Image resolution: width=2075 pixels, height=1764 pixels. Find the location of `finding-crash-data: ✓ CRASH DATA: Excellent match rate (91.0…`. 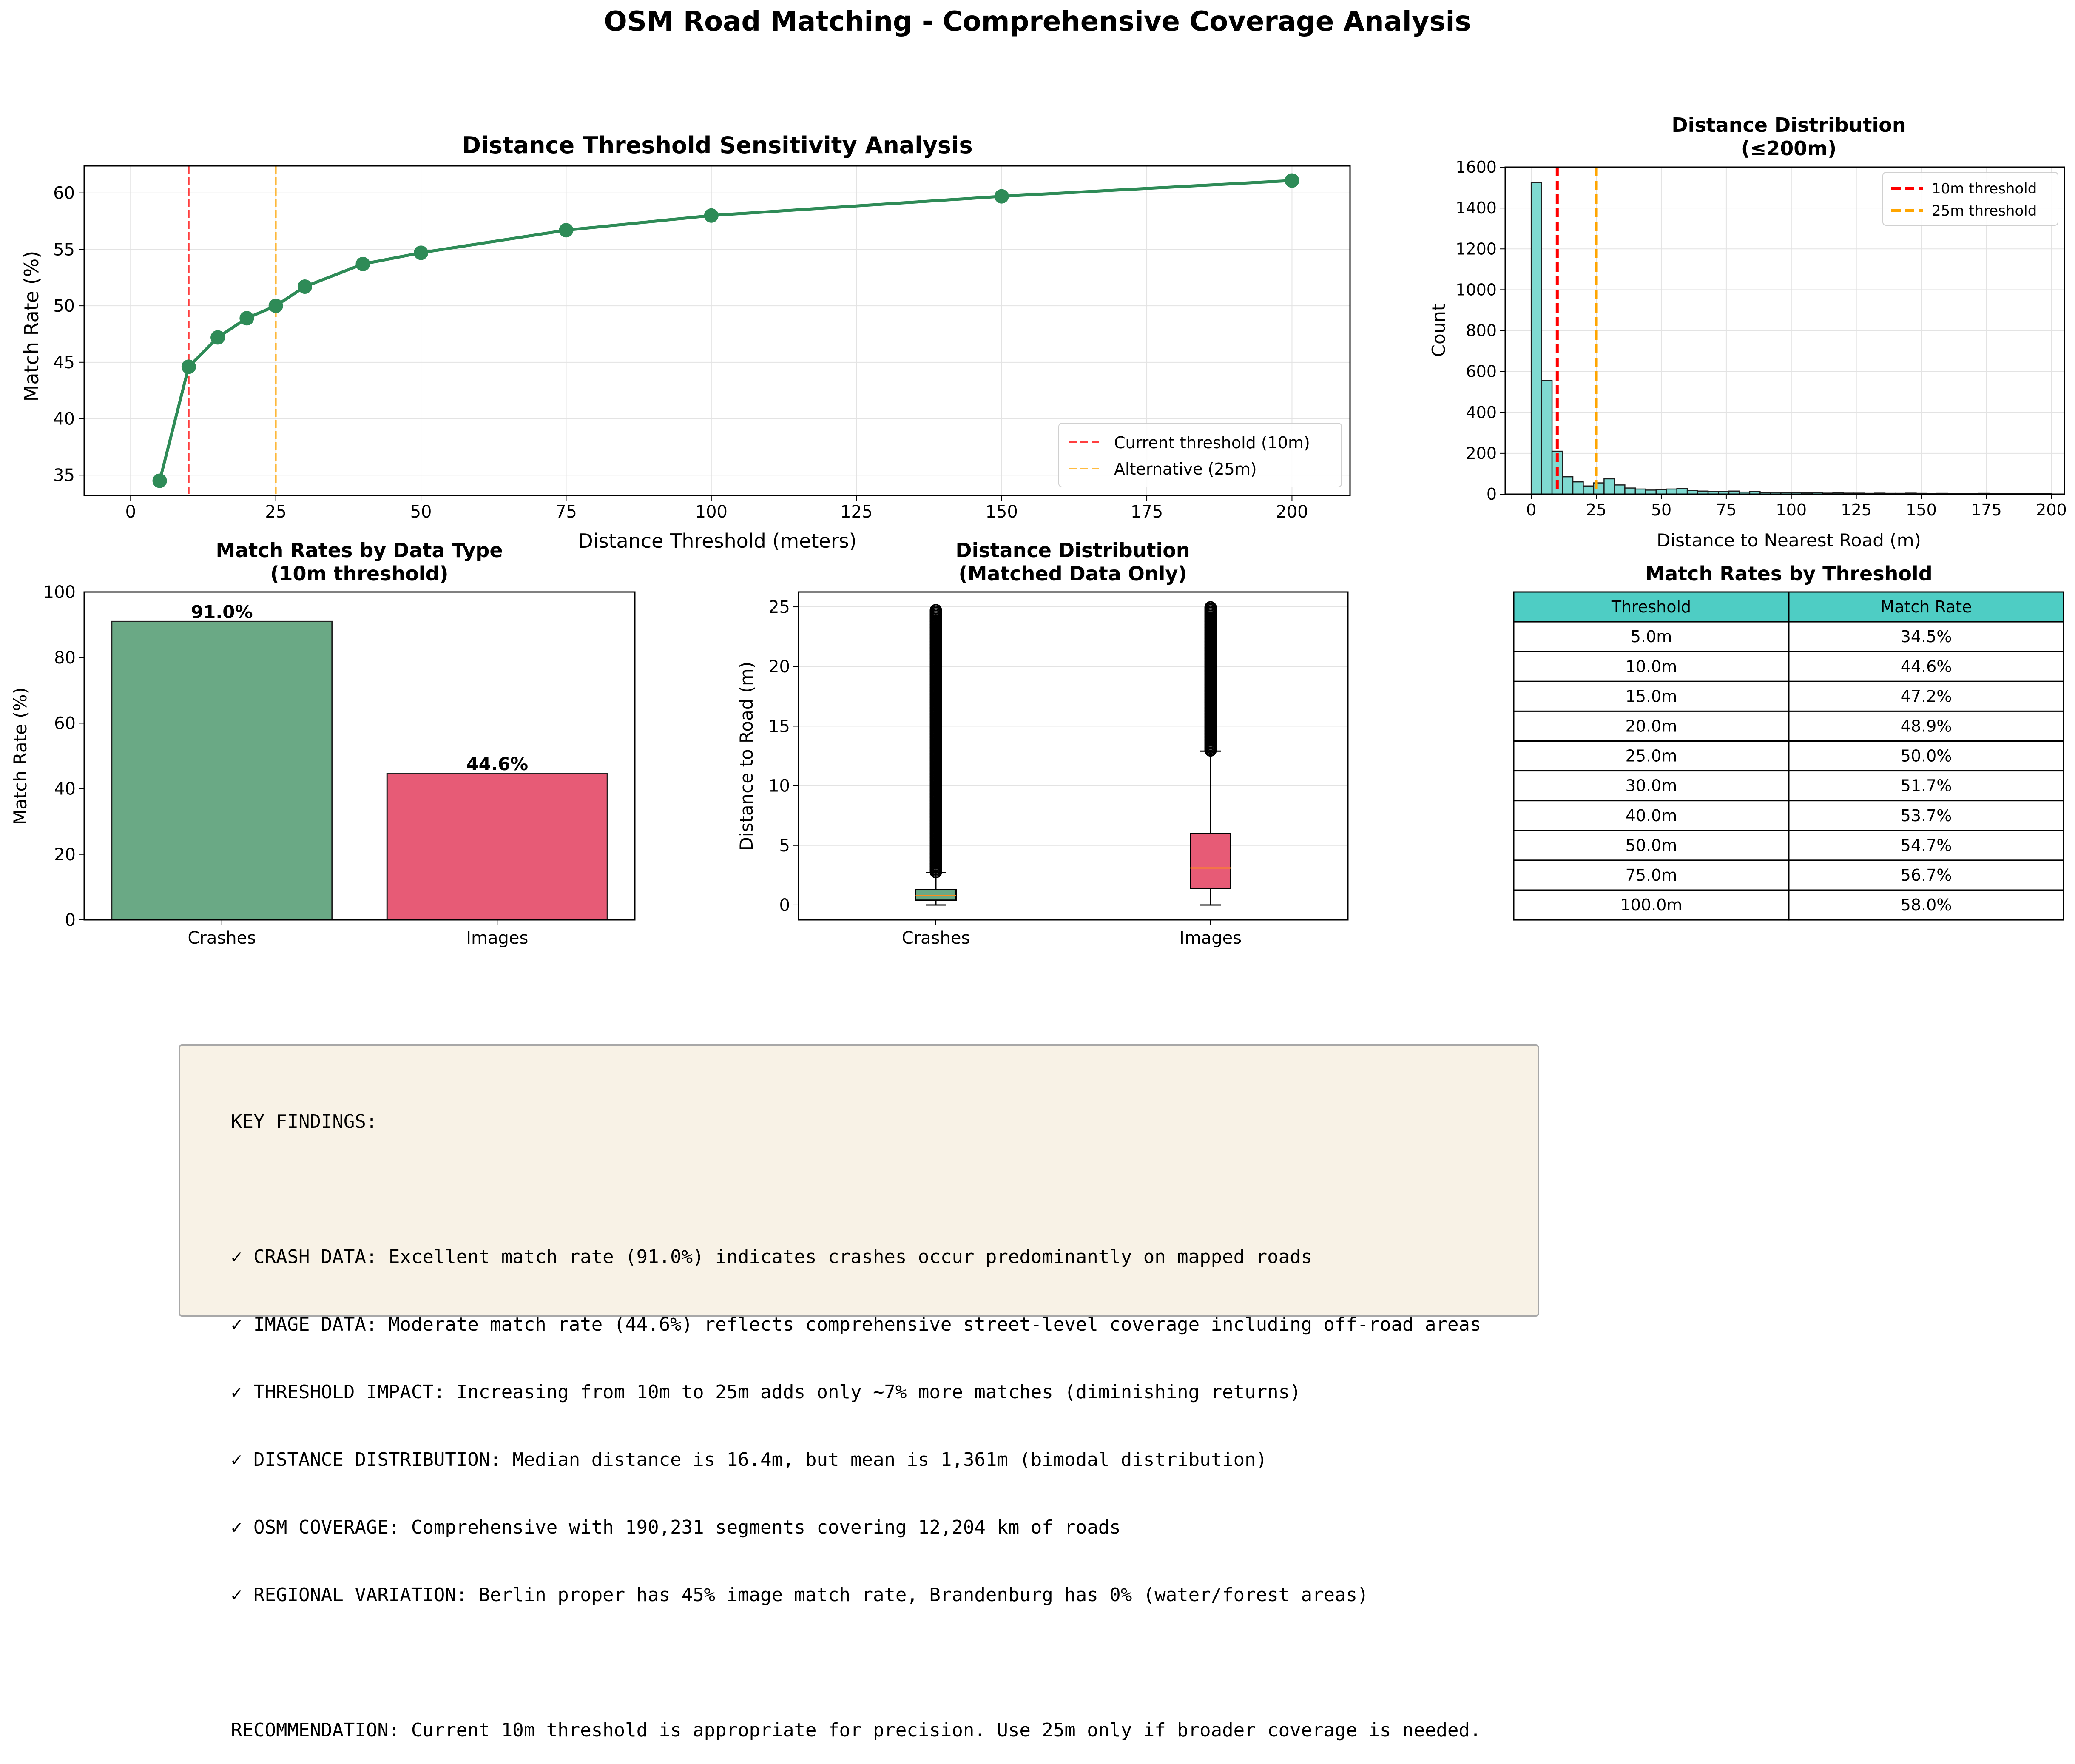

finding-crash-data: ✓ CRASH DATA: Excellent match rate (91.0… is located at coordinates (772, 1257).